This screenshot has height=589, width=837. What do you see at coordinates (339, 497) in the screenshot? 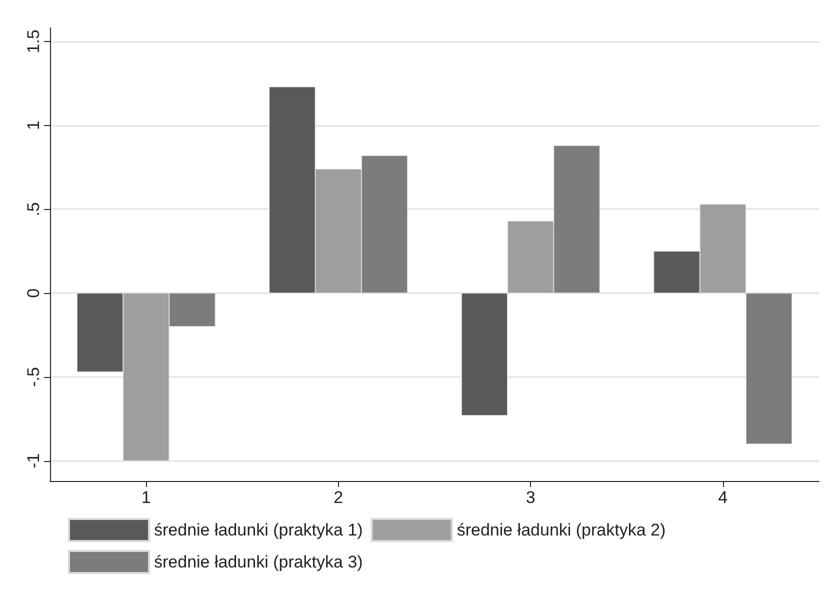
I see `x-tick-label: 2` at bounding box center [339, 497].